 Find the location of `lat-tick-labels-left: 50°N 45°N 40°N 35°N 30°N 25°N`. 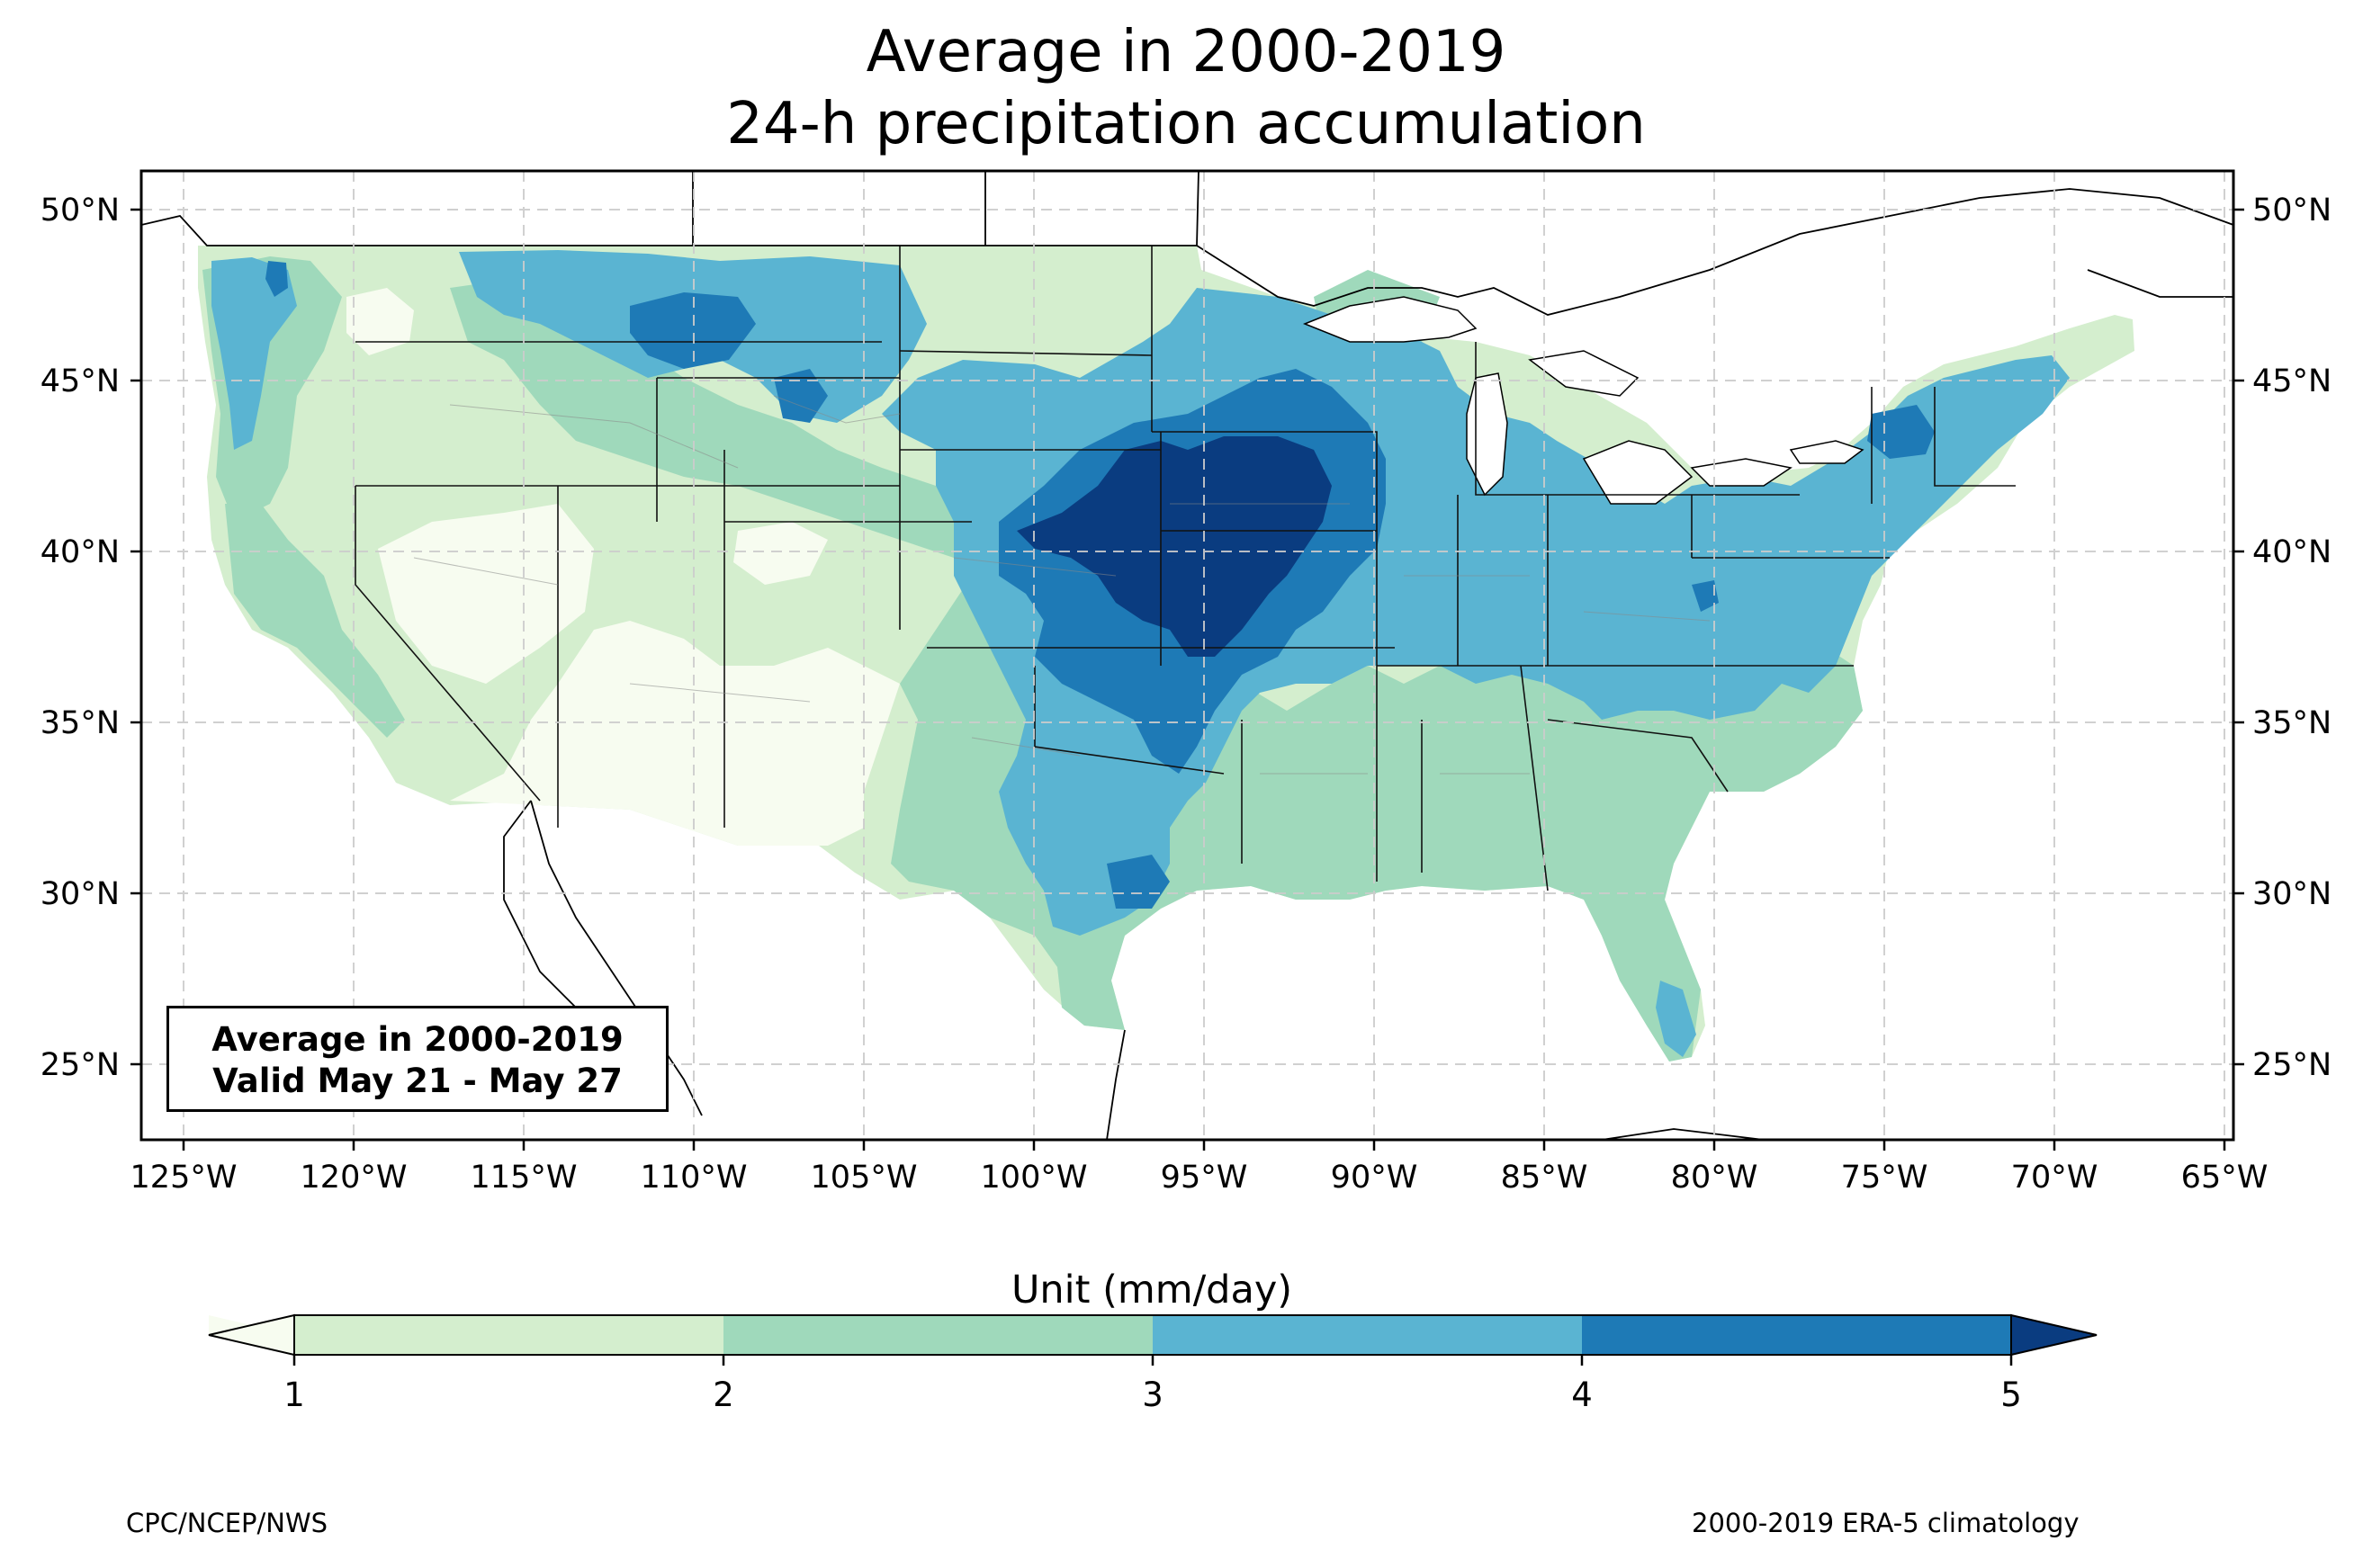

lat-tick-labels-left: 50°N 45°N 40°N 35°N 30°N 25°N is located at coordinates (80, 638).